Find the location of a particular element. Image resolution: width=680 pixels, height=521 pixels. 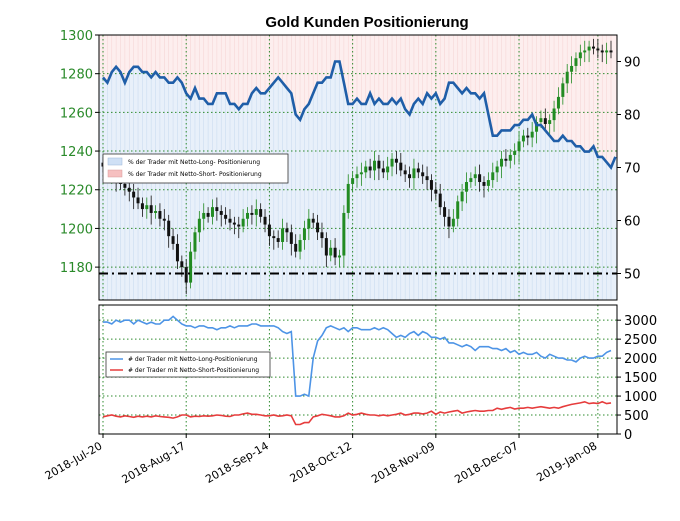

upper-legend-box is located at coordinates (195, 168).